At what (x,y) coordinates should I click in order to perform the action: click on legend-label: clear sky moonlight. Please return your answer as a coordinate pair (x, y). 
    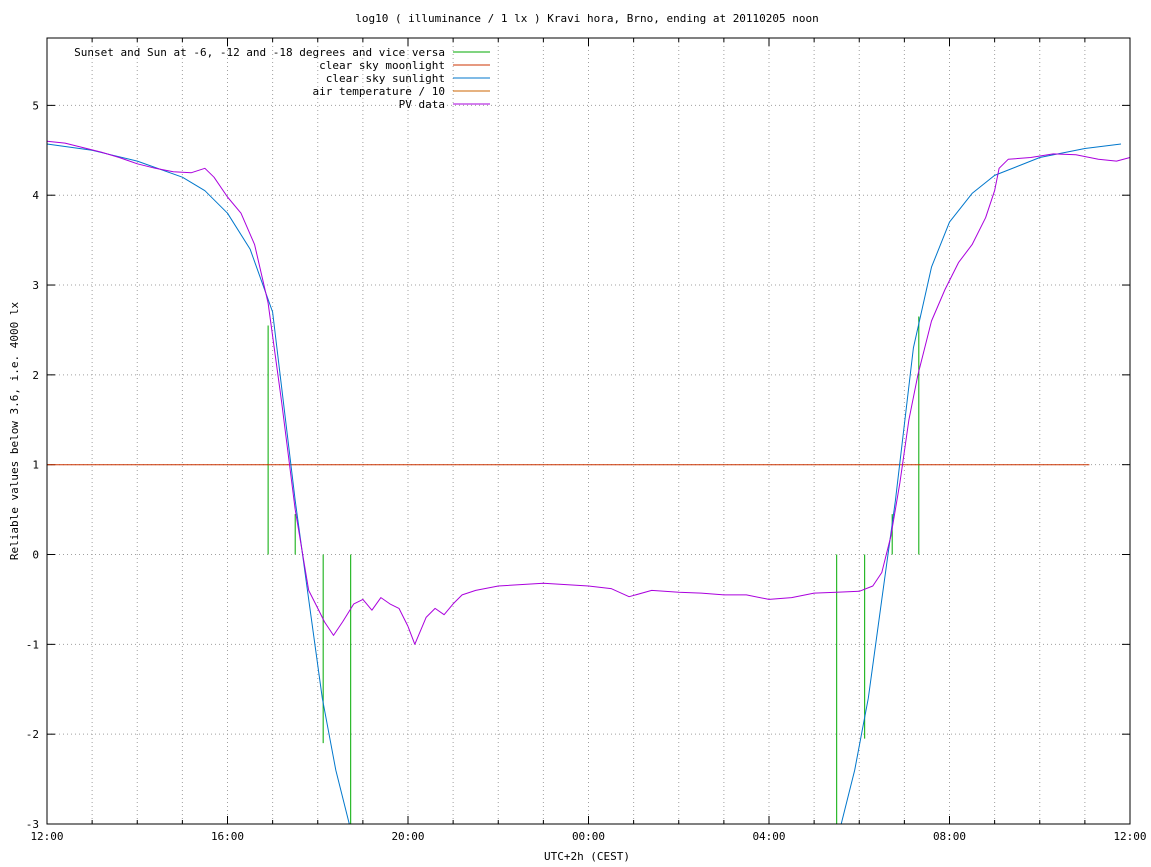
    Looking at the image, I should click on (382, 65).